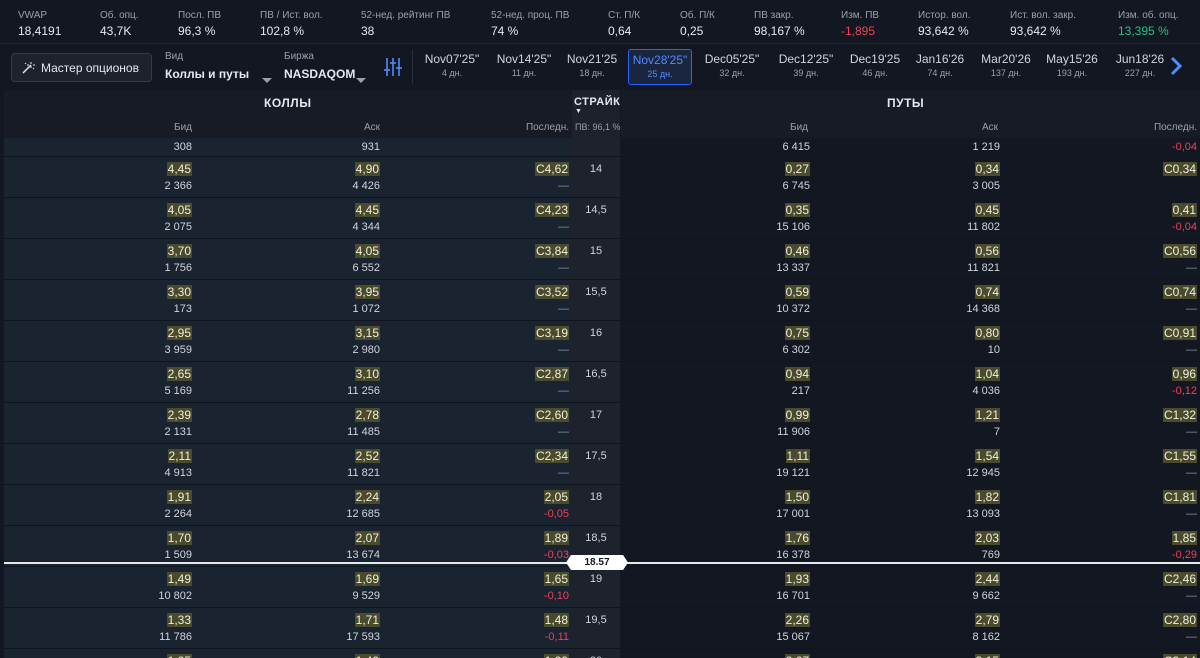 The height and width of the screenshot is (658, 1200). Describe the element at coordinates (363, 626) in the screenshot. I see `cell-call-ask: 1,71 17 593` at that location.